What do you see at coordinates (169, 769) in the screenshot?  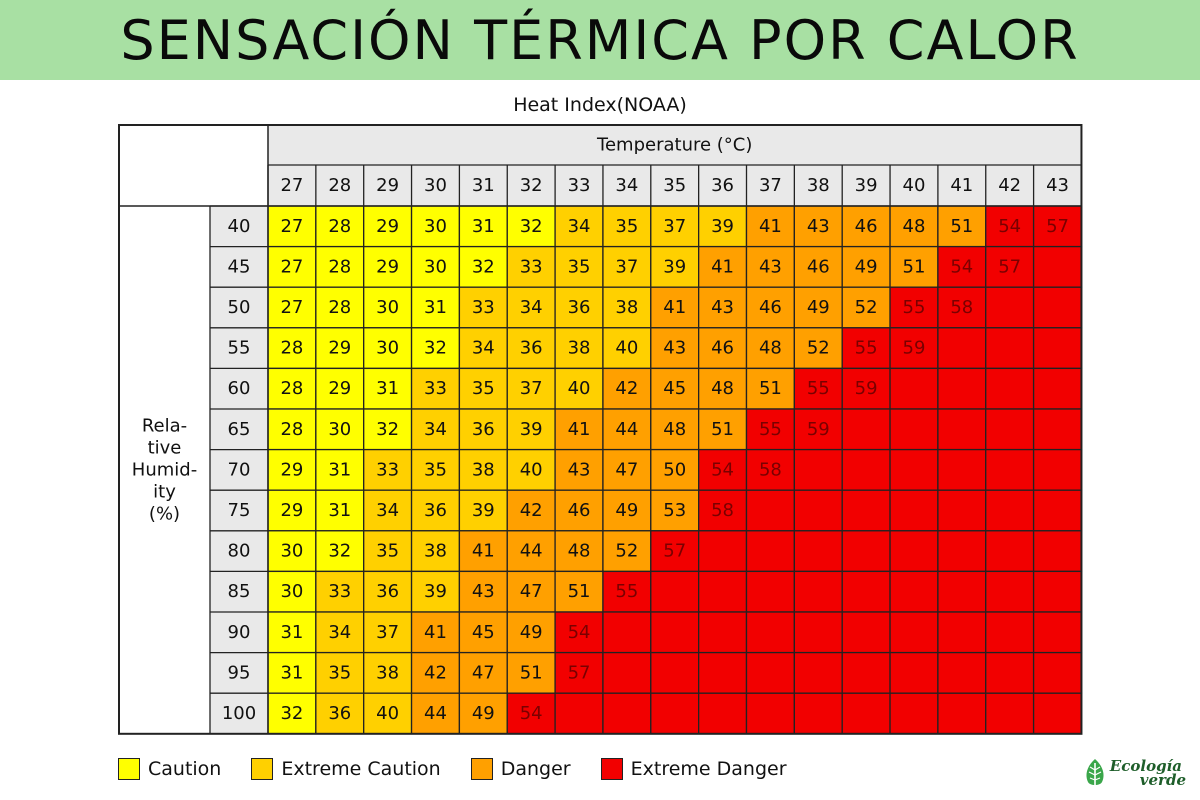 I see `legend-item-caution: Caution` at bounding box center [169, 769].